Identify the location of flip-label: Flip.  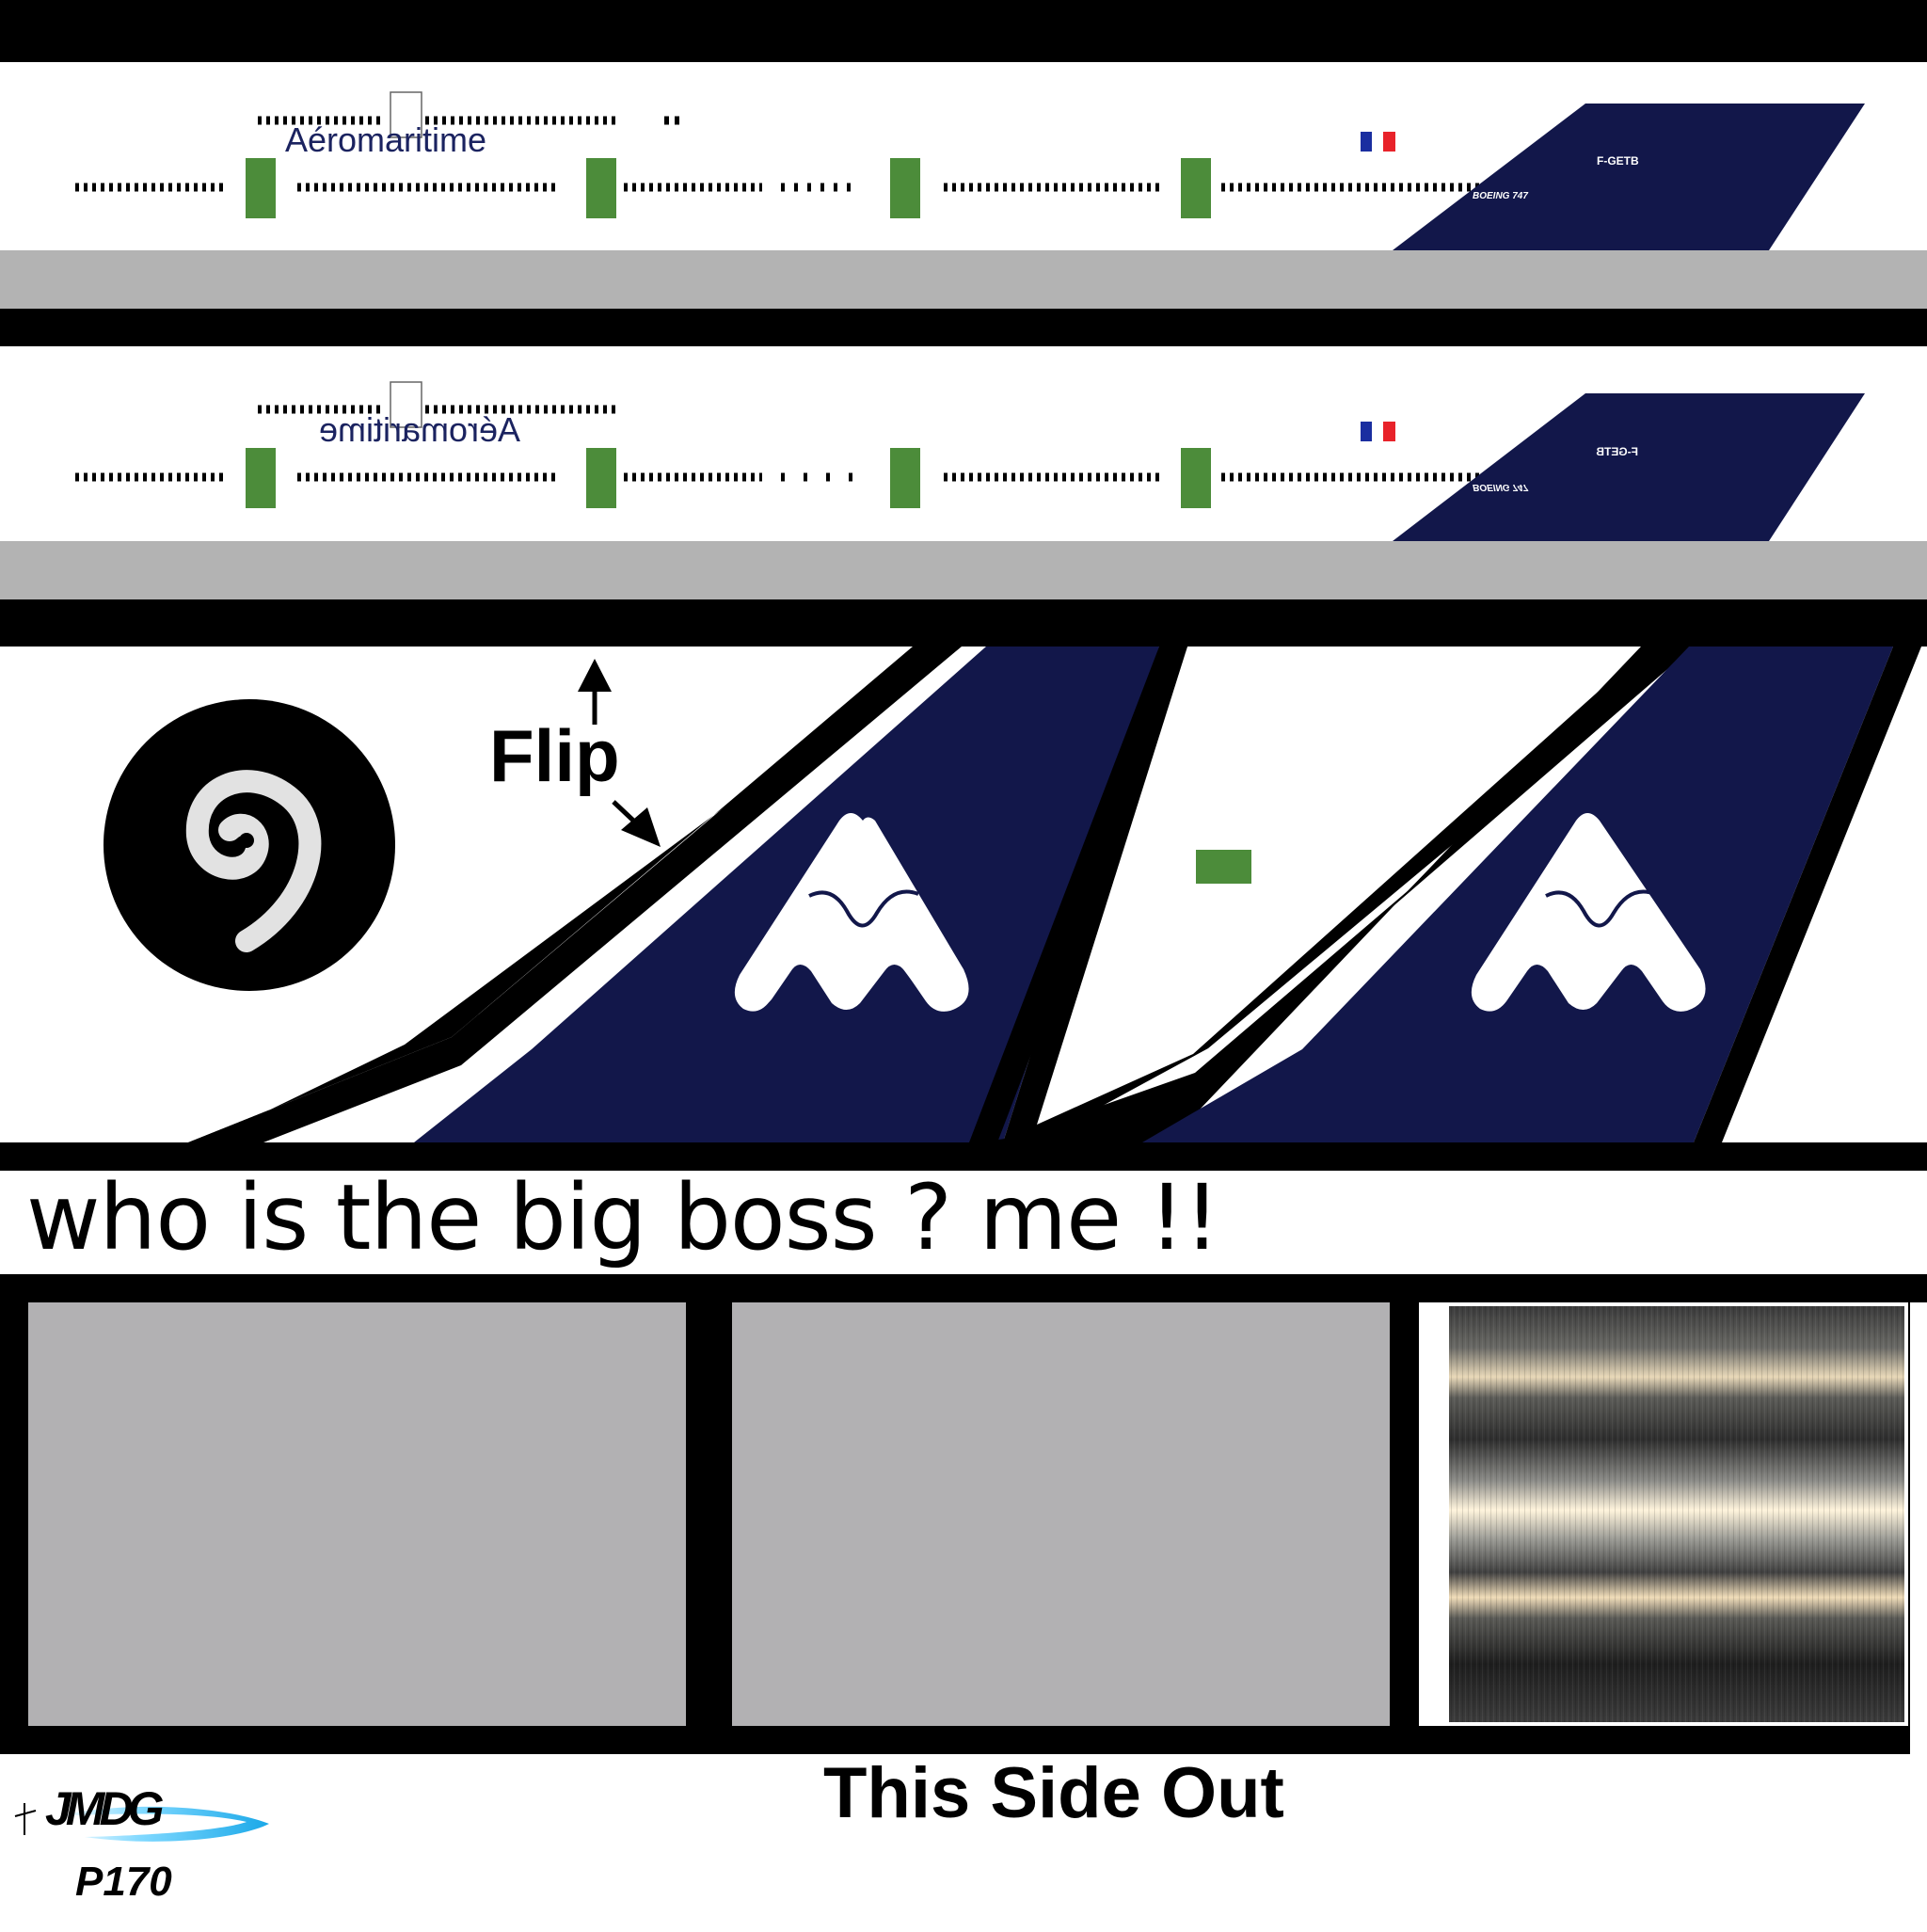
(554, 755).